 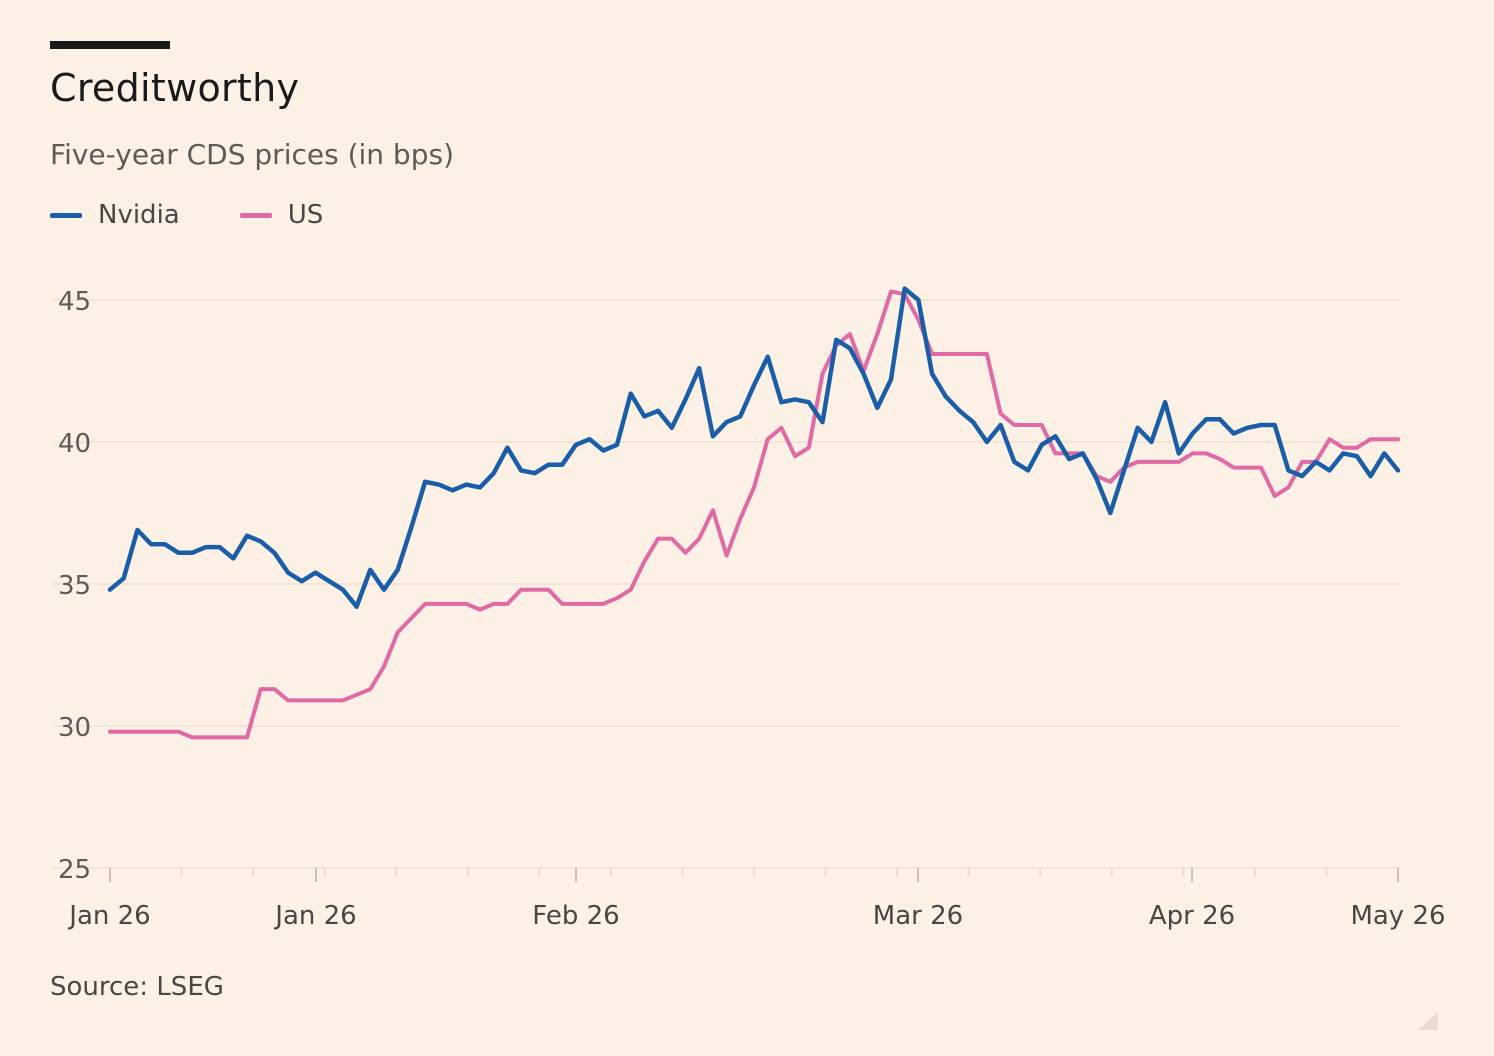 I want to click on x-tick-label: Mar 26, so click(x=918, y=916).